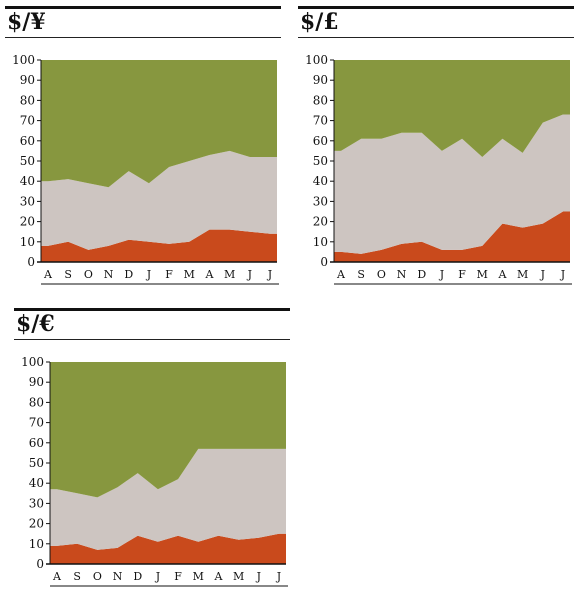 The height and width of the screenshot is (615, 580). I want to click on chart-title: $/¥, so click(26, 22).